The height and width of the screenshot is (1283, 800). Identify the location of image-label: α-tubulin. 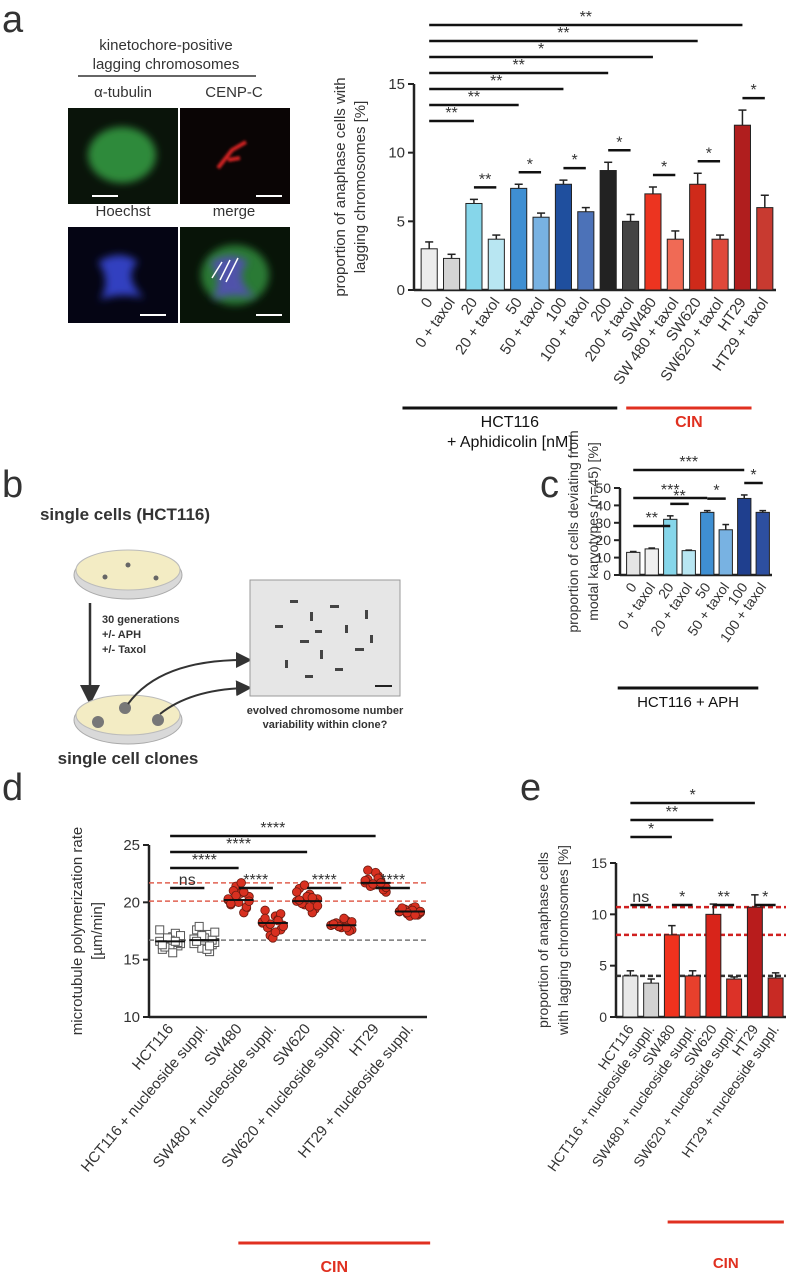
(123, 92).